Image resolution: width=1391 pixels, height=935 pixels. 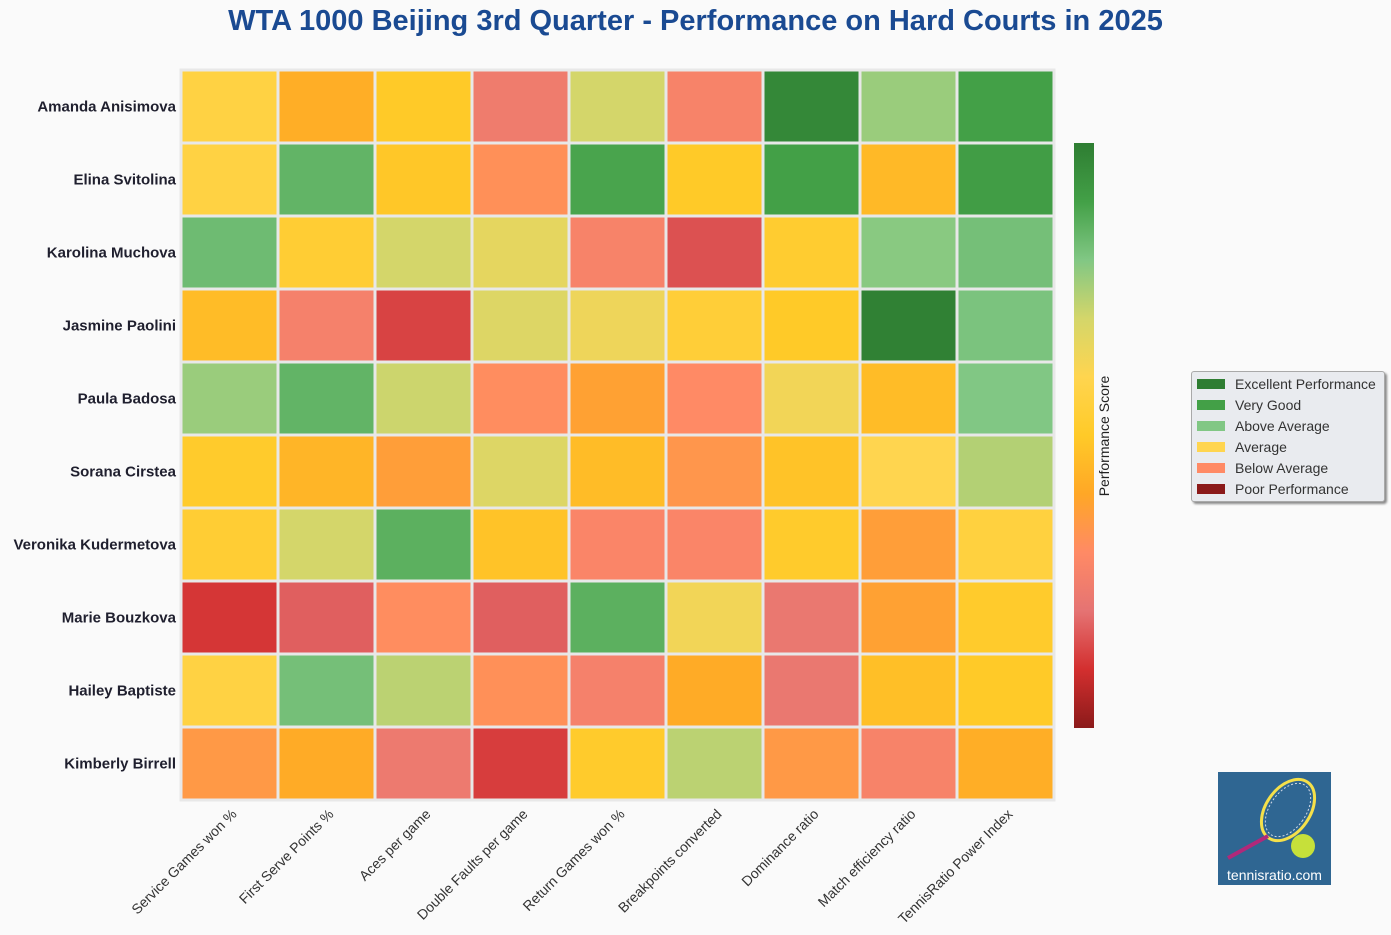 I want to click on column-label: Return Games won %, so click(x=573, y=860).